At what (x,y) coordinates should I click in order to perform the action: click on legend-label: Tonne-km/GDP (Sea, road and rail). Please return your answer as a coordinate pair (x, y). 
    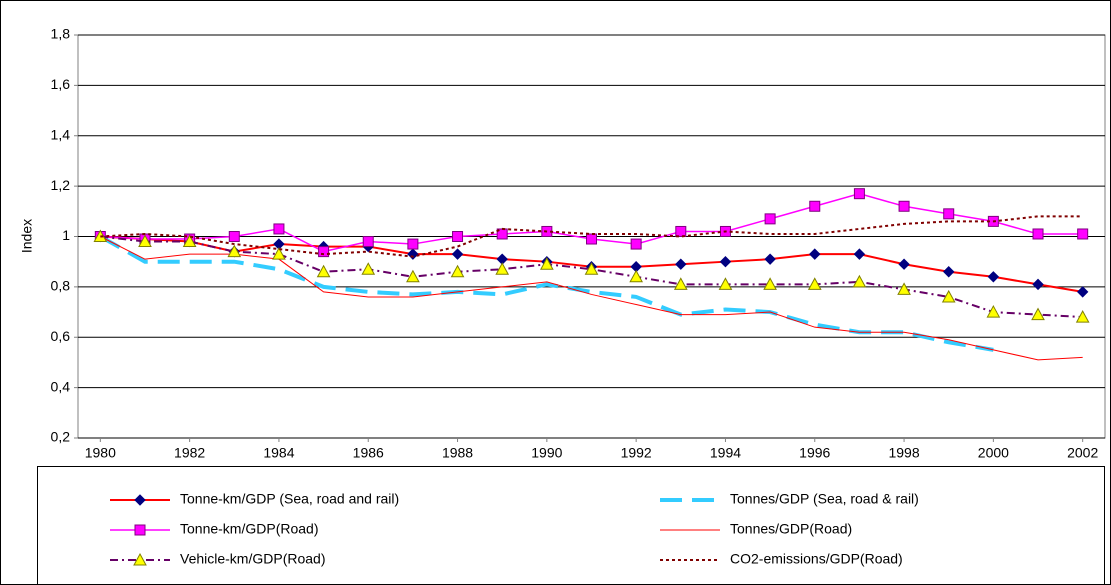
    Looking at the image, I should click on (289, 499).